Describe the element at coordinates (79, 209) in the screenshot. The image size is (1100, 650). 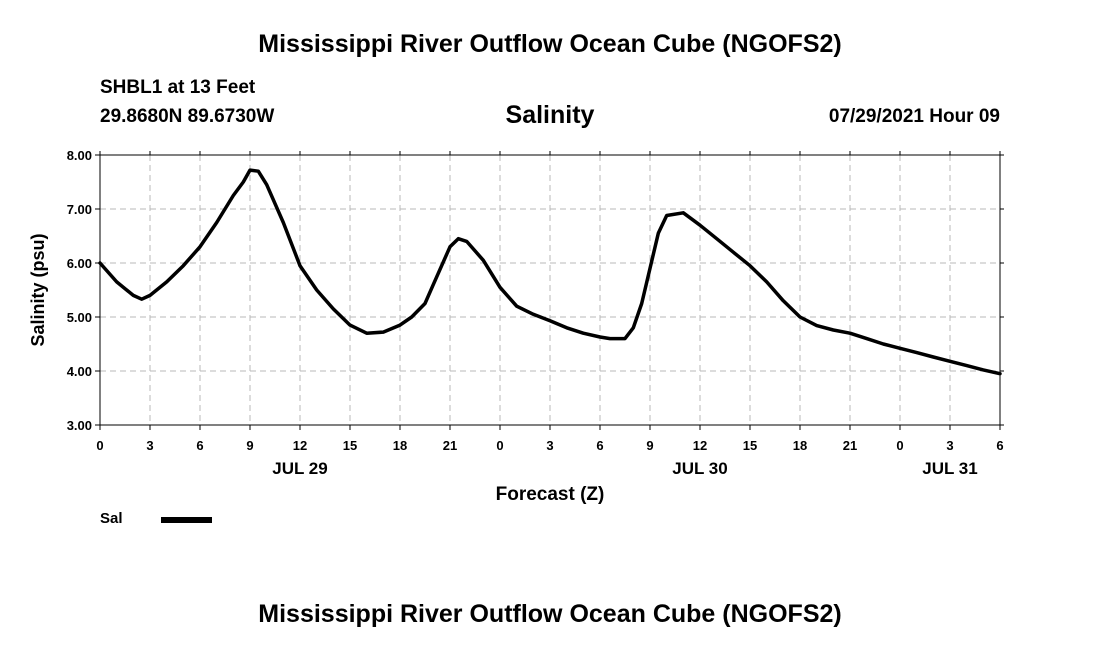
I see `y-tick-label: 7.00` at that location.